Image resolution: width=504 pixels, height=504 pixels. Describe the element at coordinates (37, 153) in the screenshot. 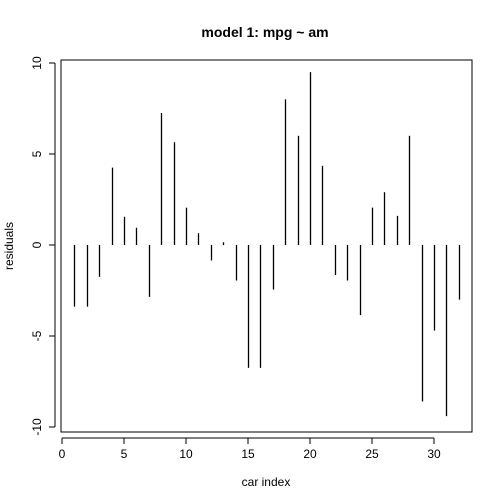

I see `y-tick-label-5: 5` at that location.